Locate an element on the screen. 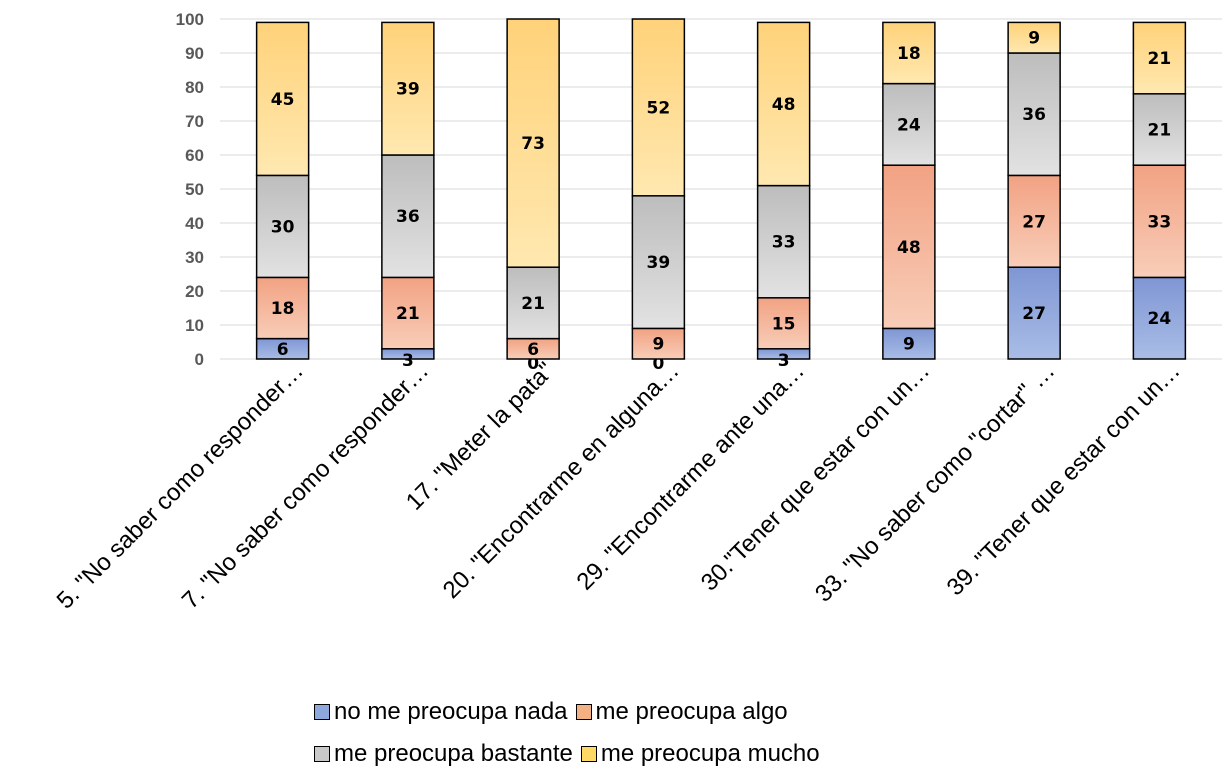 Image resolution: width=1231 pixels, height=776 pixels. data-label-2-3: 36 is located at coordinates (408, 217).